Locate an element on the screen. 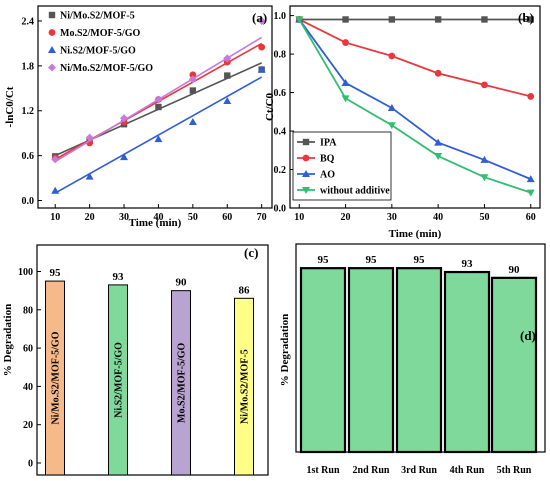 The image size is (550, 481). y-tick-label: 20 is located at coordinates (28, 425).